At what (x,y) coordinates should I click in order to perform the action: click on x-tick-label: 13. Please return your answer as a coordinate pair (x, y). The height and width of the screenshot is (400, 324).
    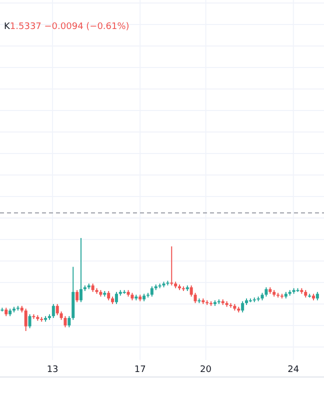
    Looking at the image, I should click on (52, 370).